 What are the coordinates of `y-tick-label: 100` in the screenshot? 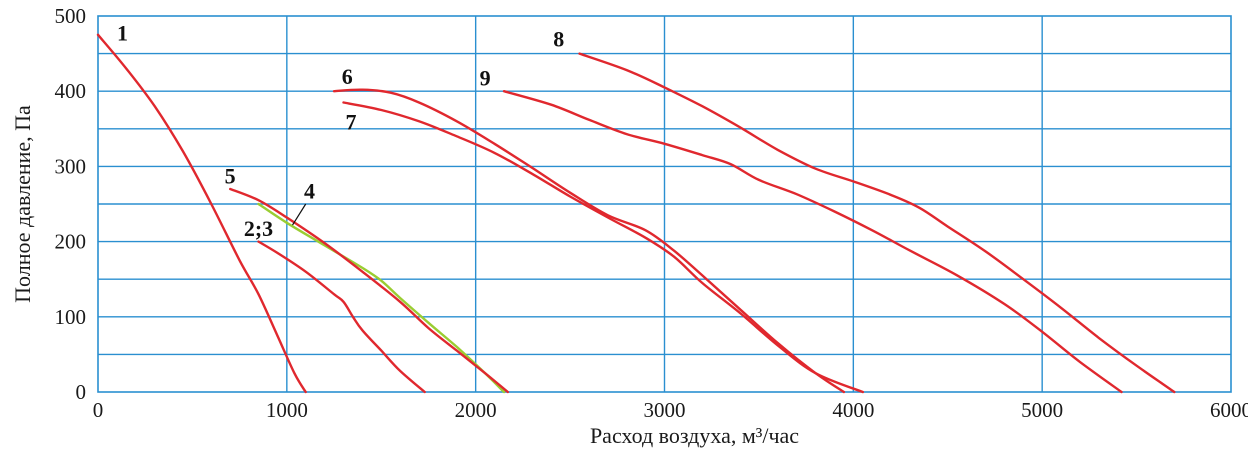 It's located at (71, 317).